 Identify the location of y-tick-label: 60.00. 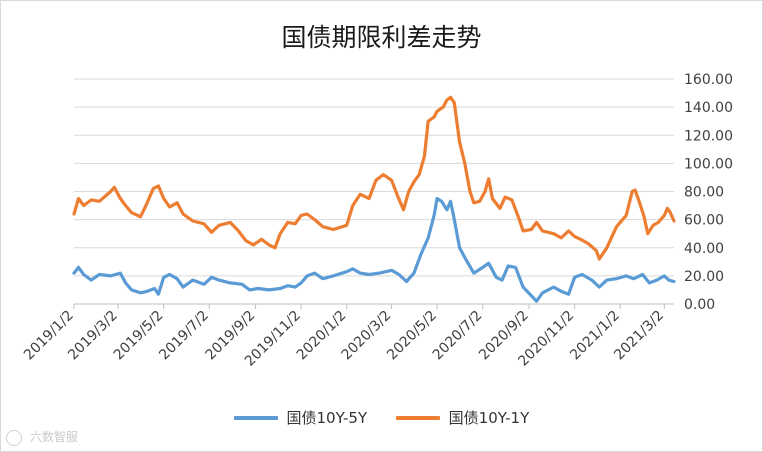
(704, 221).